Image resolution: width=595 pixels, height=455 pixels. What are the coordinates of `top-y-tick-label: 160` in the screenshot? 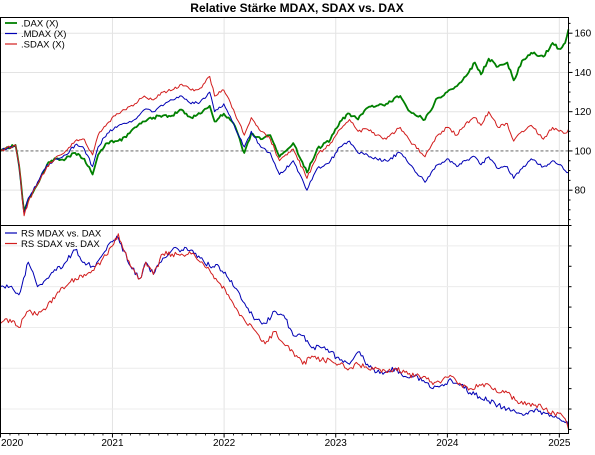 It's located at (583, 34).